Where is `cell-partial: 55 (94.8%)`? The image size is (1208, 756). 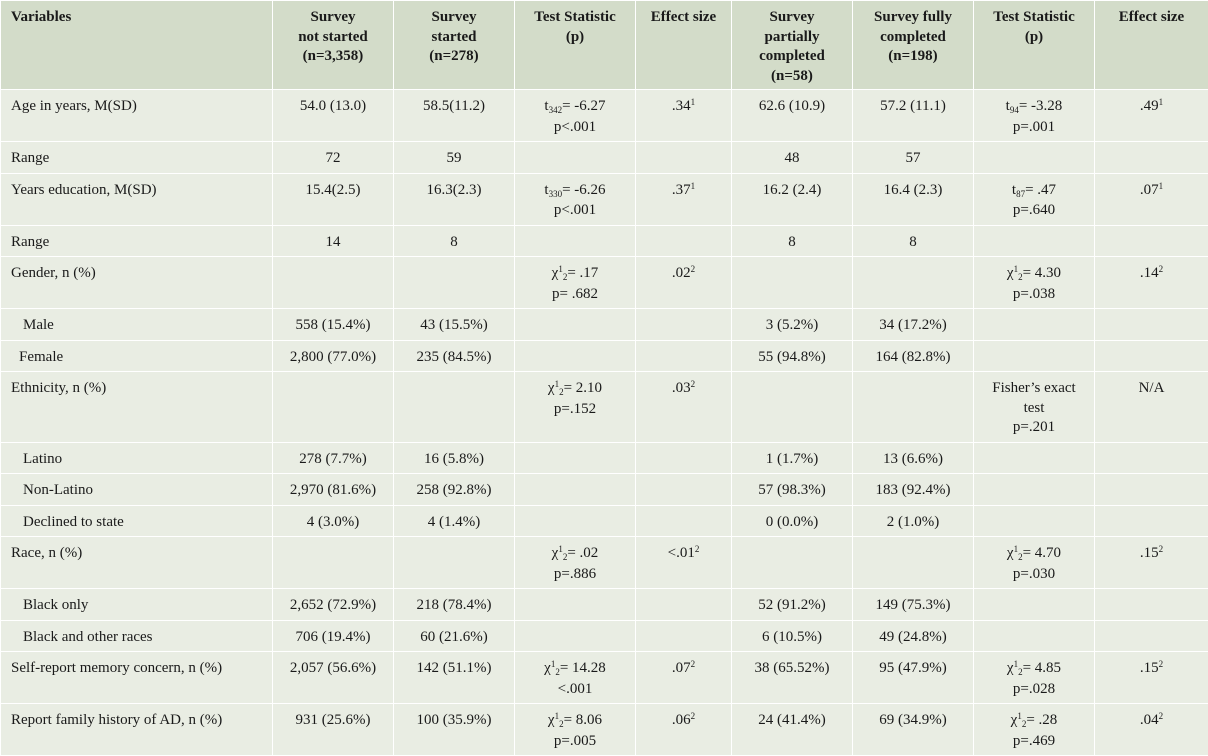
cell-partial: 55 (94.8%) is located at coordinates (792, 356).